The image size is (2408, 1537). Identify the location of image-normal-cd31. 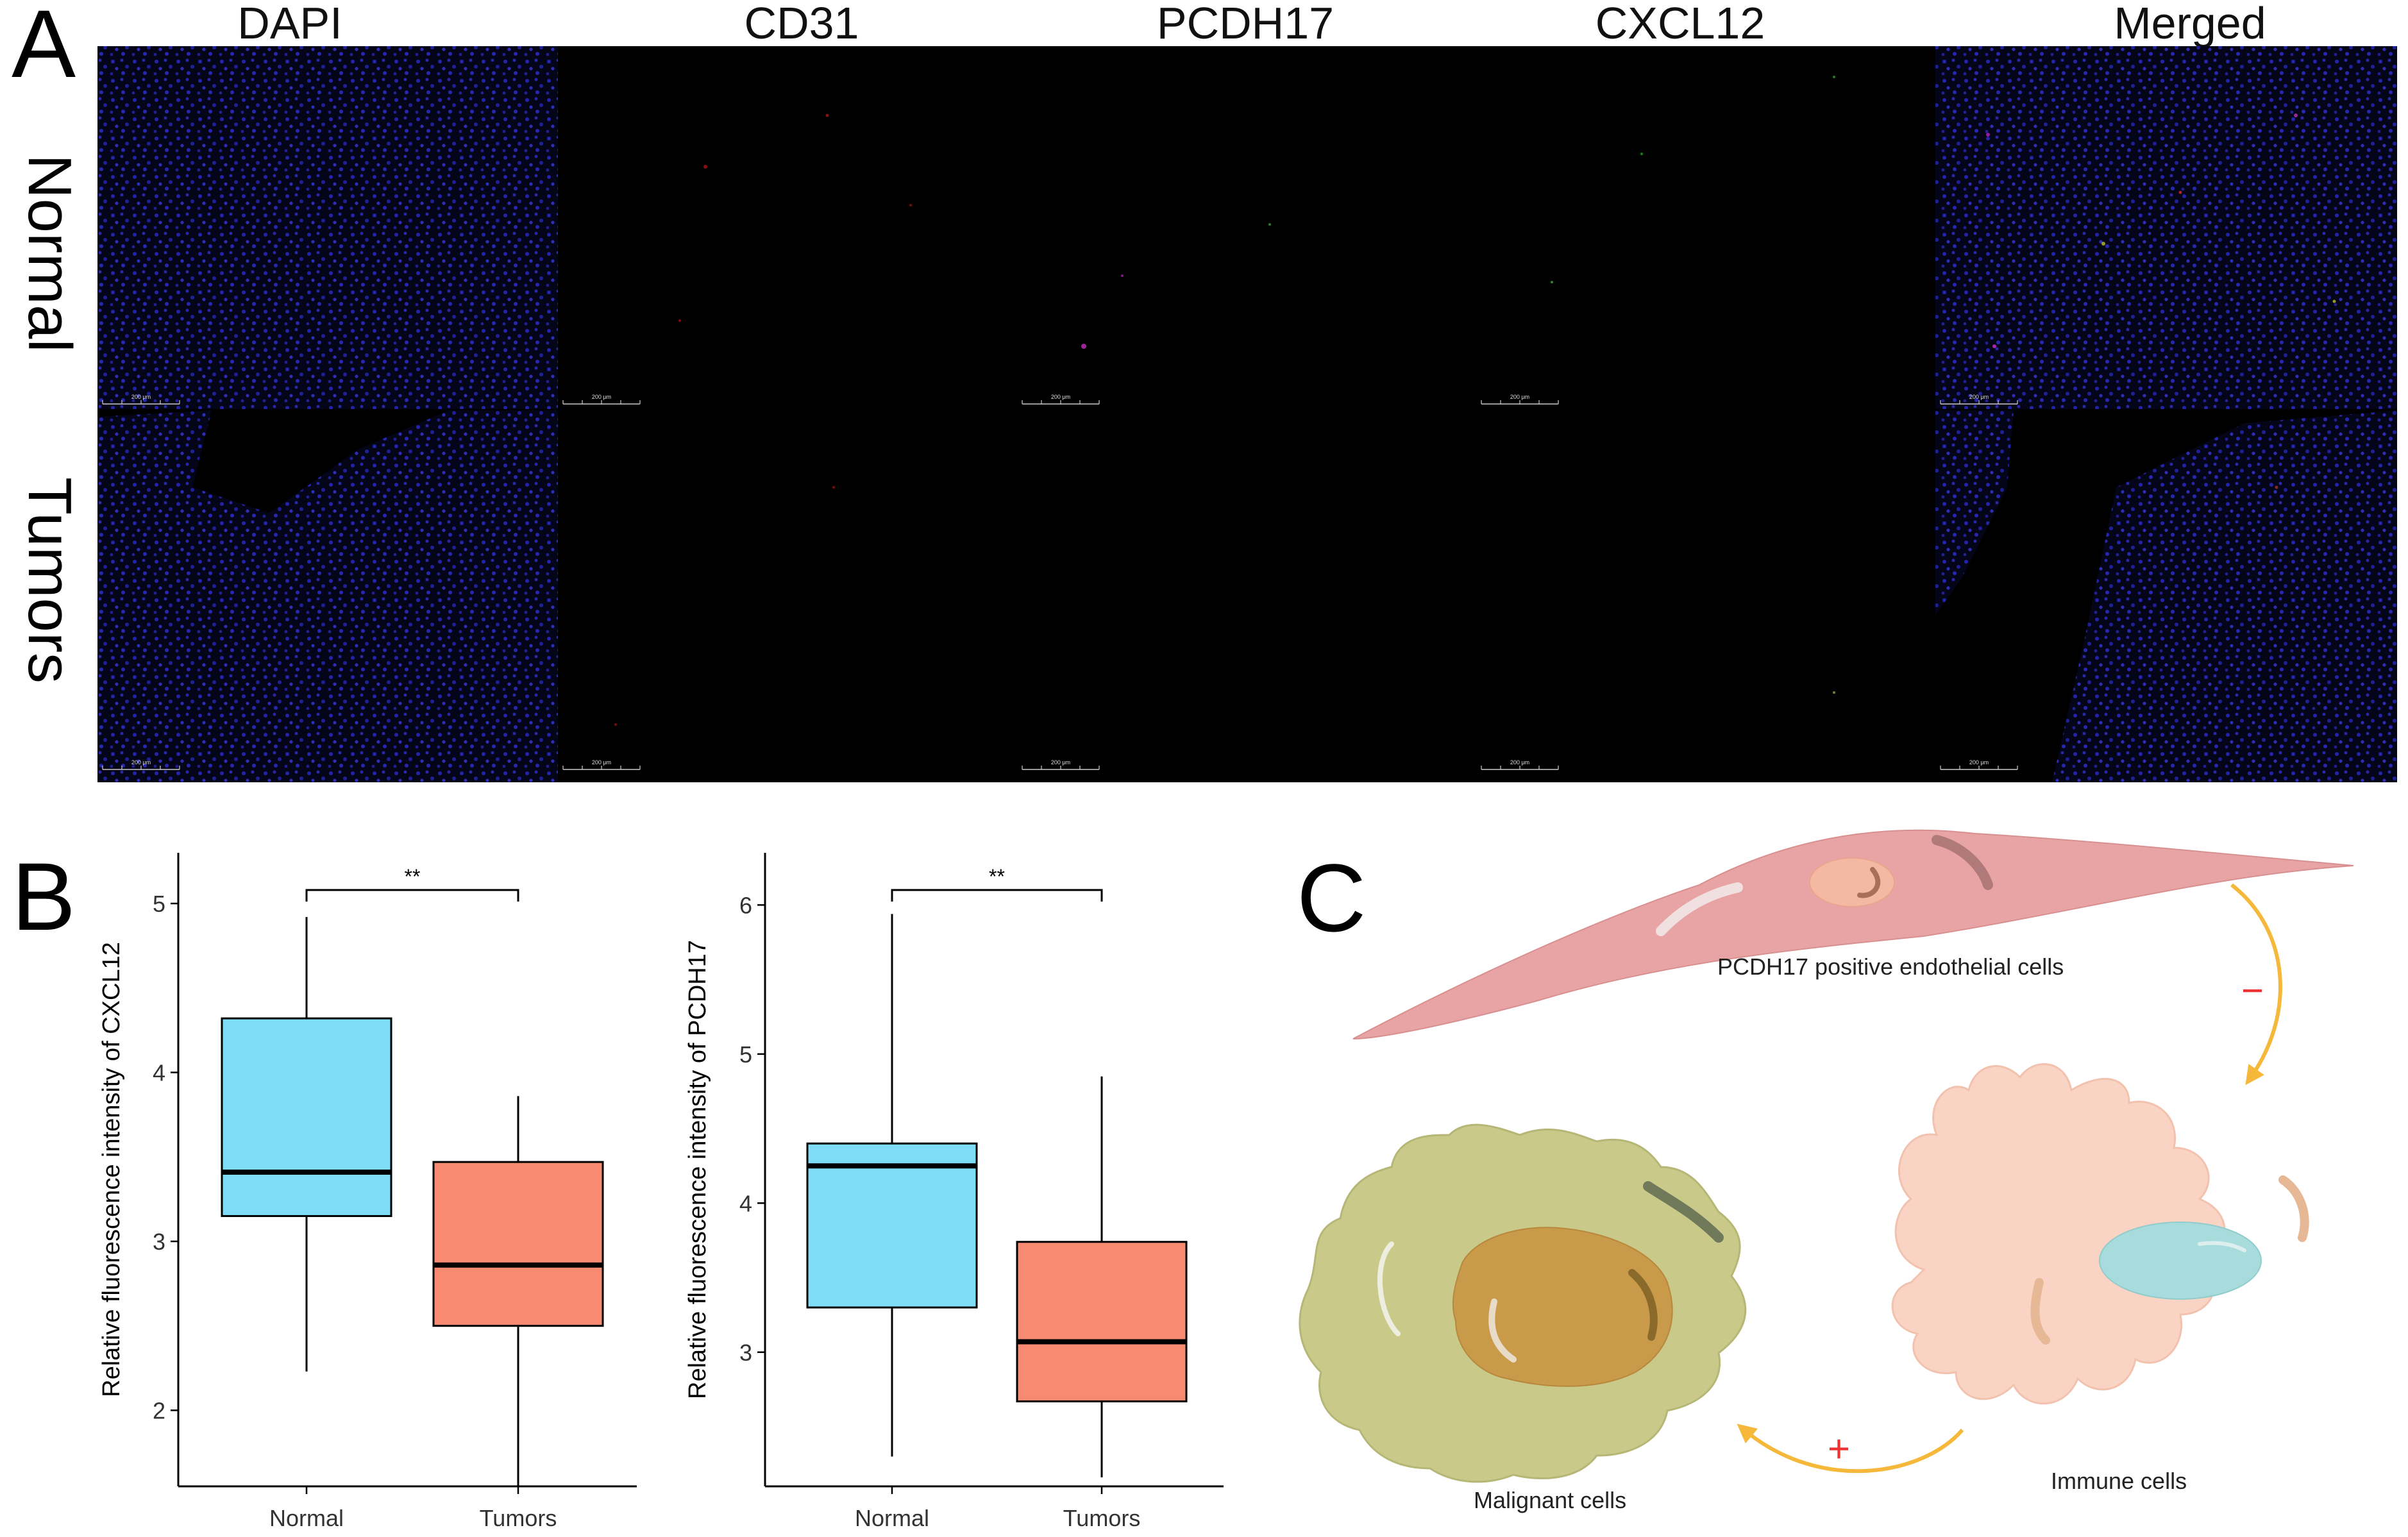
(787, 227).